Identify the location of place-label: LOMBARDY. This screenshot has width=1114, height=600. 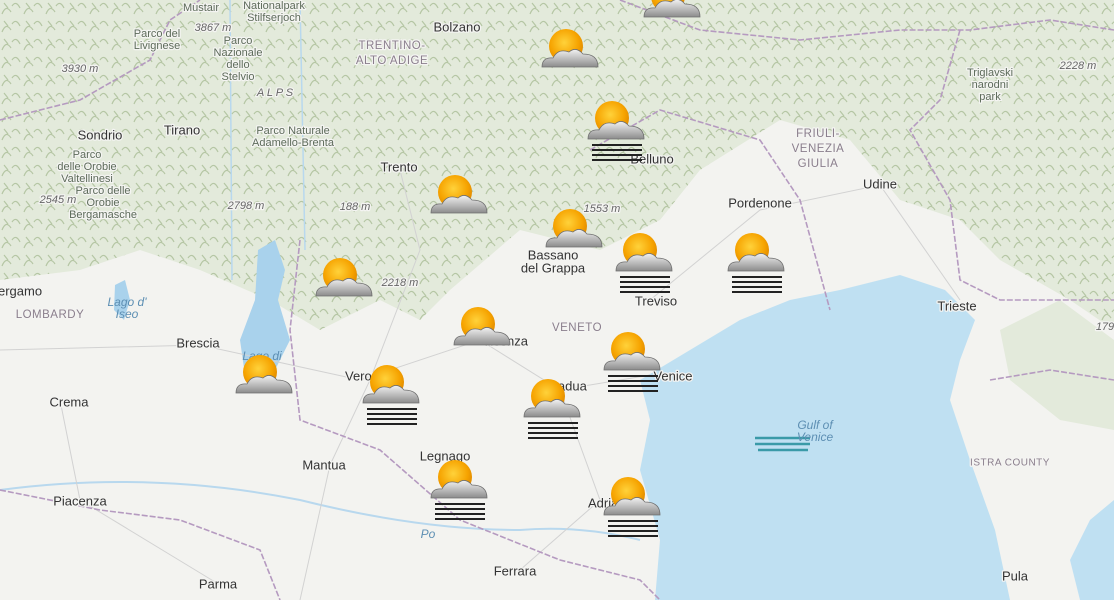
(50, 315).